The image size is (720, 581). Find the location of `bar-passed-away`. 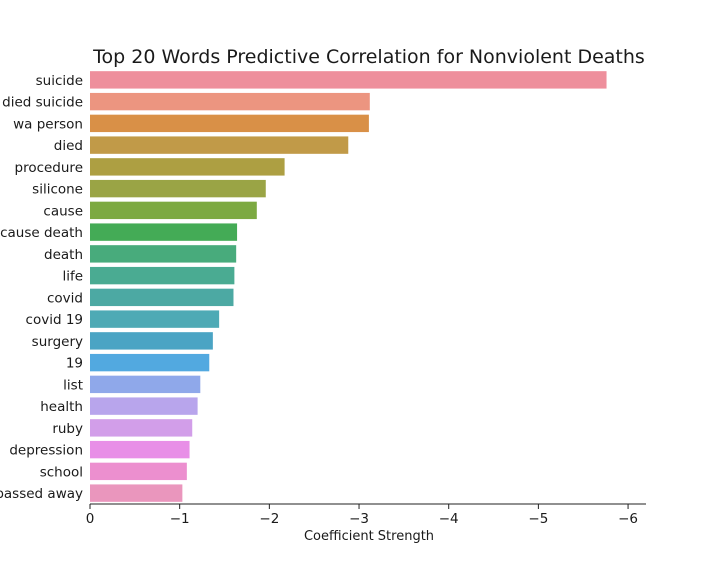

bar-passed-away is located at coordinates (136, 493).